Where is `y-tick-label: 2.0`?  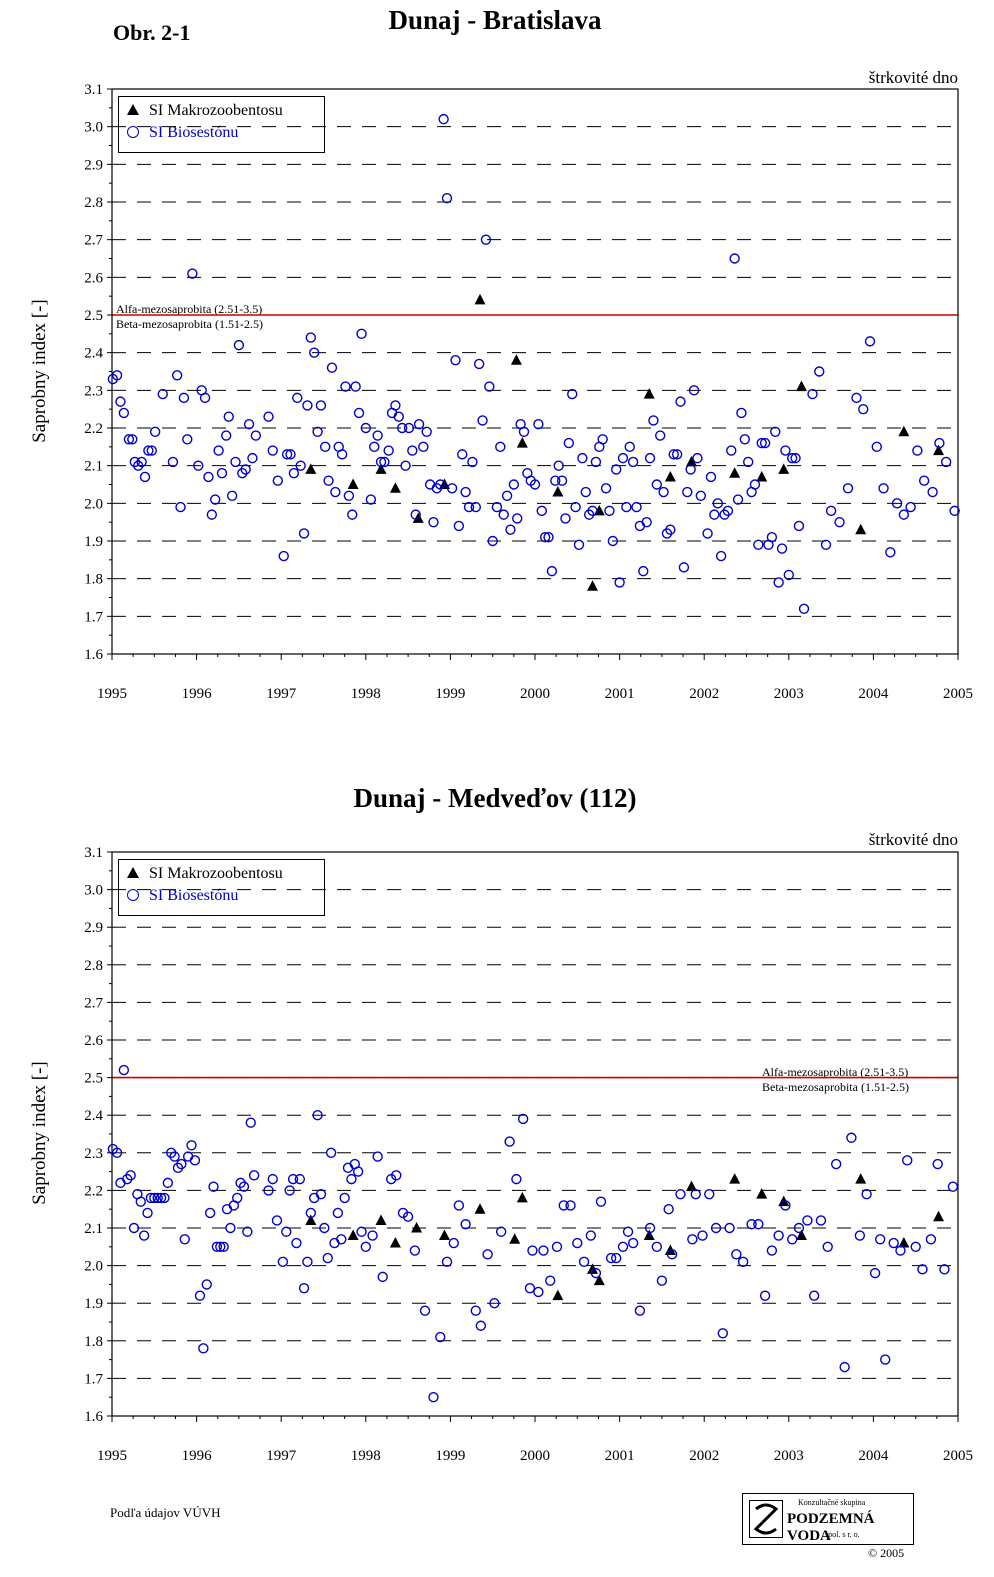 y-tick-label: 2.0 is located at coordinates (93, 504).